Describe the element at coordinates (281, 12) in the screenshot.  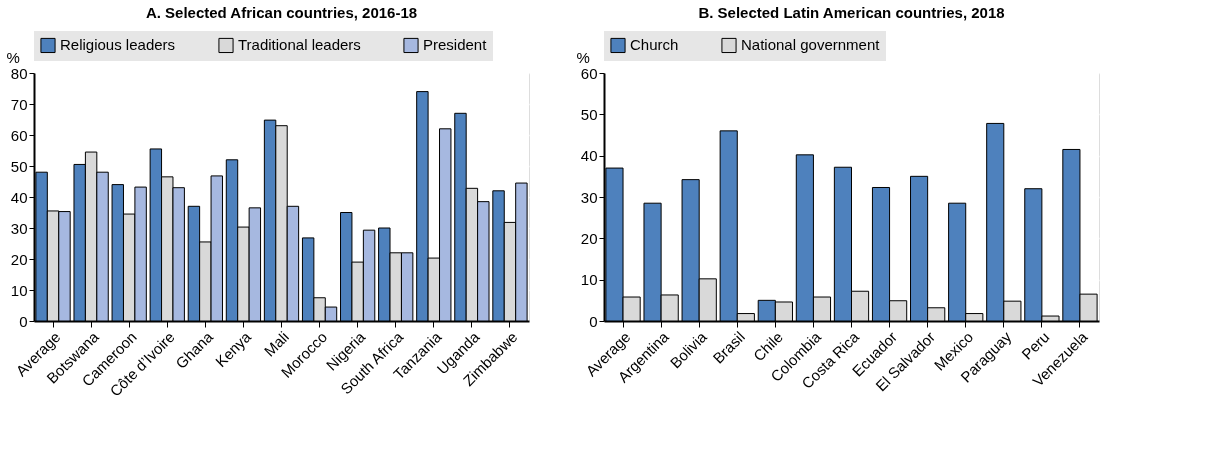
I see `chart-title: A. Selected African countries, 2016-18` at that location.